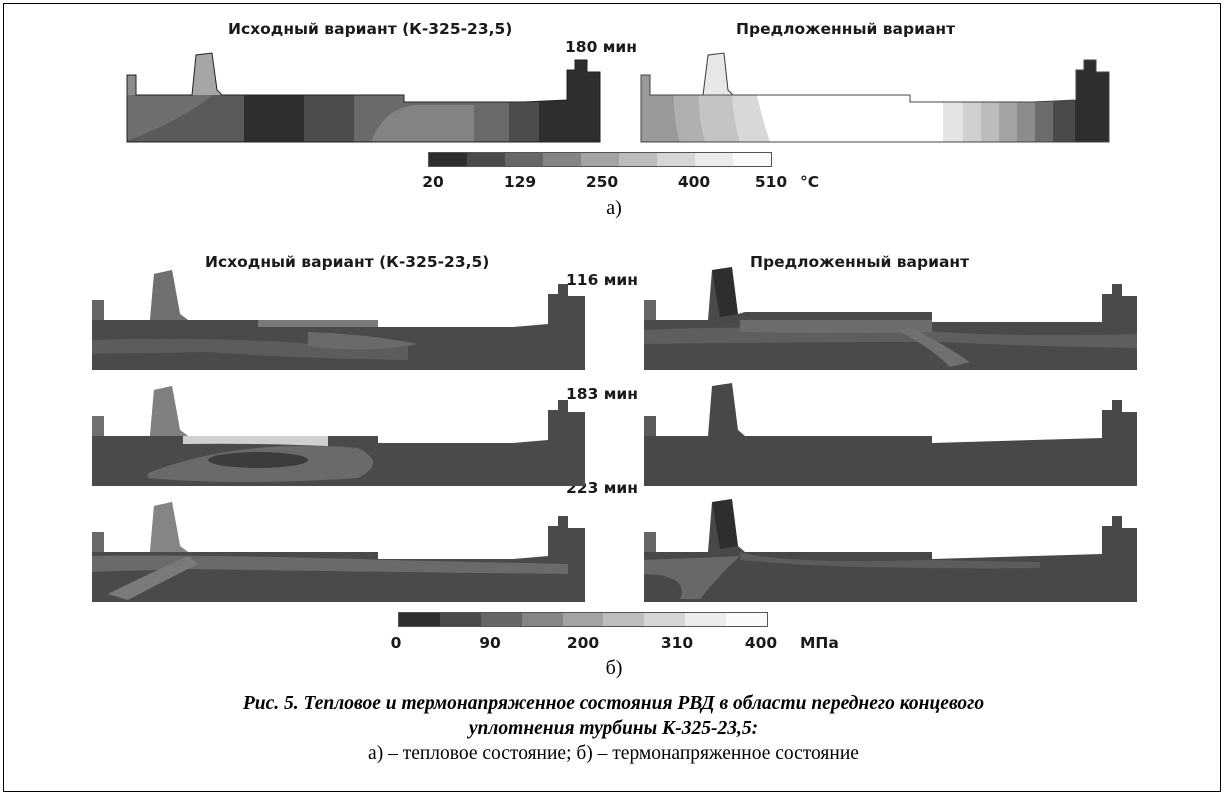  What do you see at coordinates (601, 47) in the screenshot?
I see `panel-a-time: 180 мин` at bounding box center [601, 47].